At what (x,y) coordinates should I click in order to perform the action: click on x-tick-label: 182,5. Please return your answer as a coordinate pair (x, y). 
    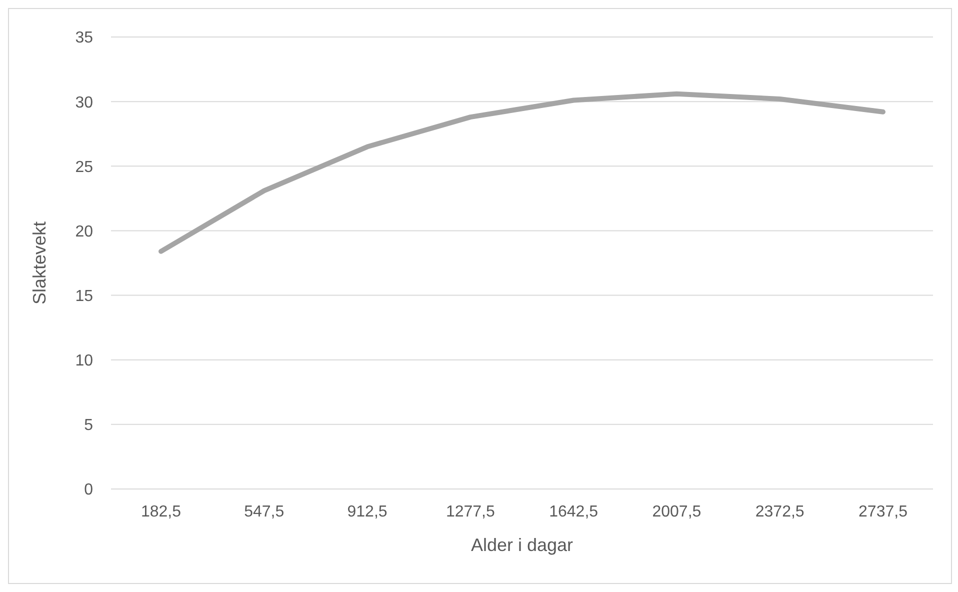
    Looking at the image, I should click on (161, 511).